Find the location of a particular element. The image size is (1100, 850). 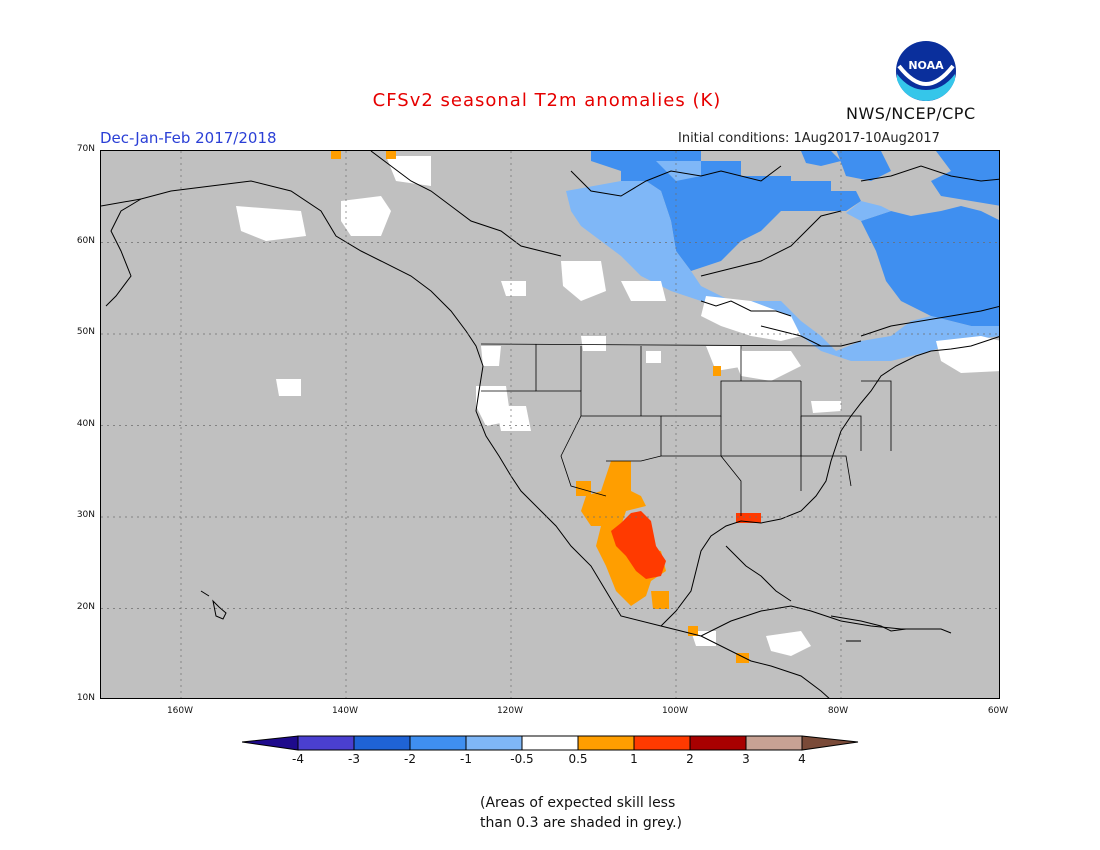

noaa-logo: NOAA is located at coordinates (926, 71).